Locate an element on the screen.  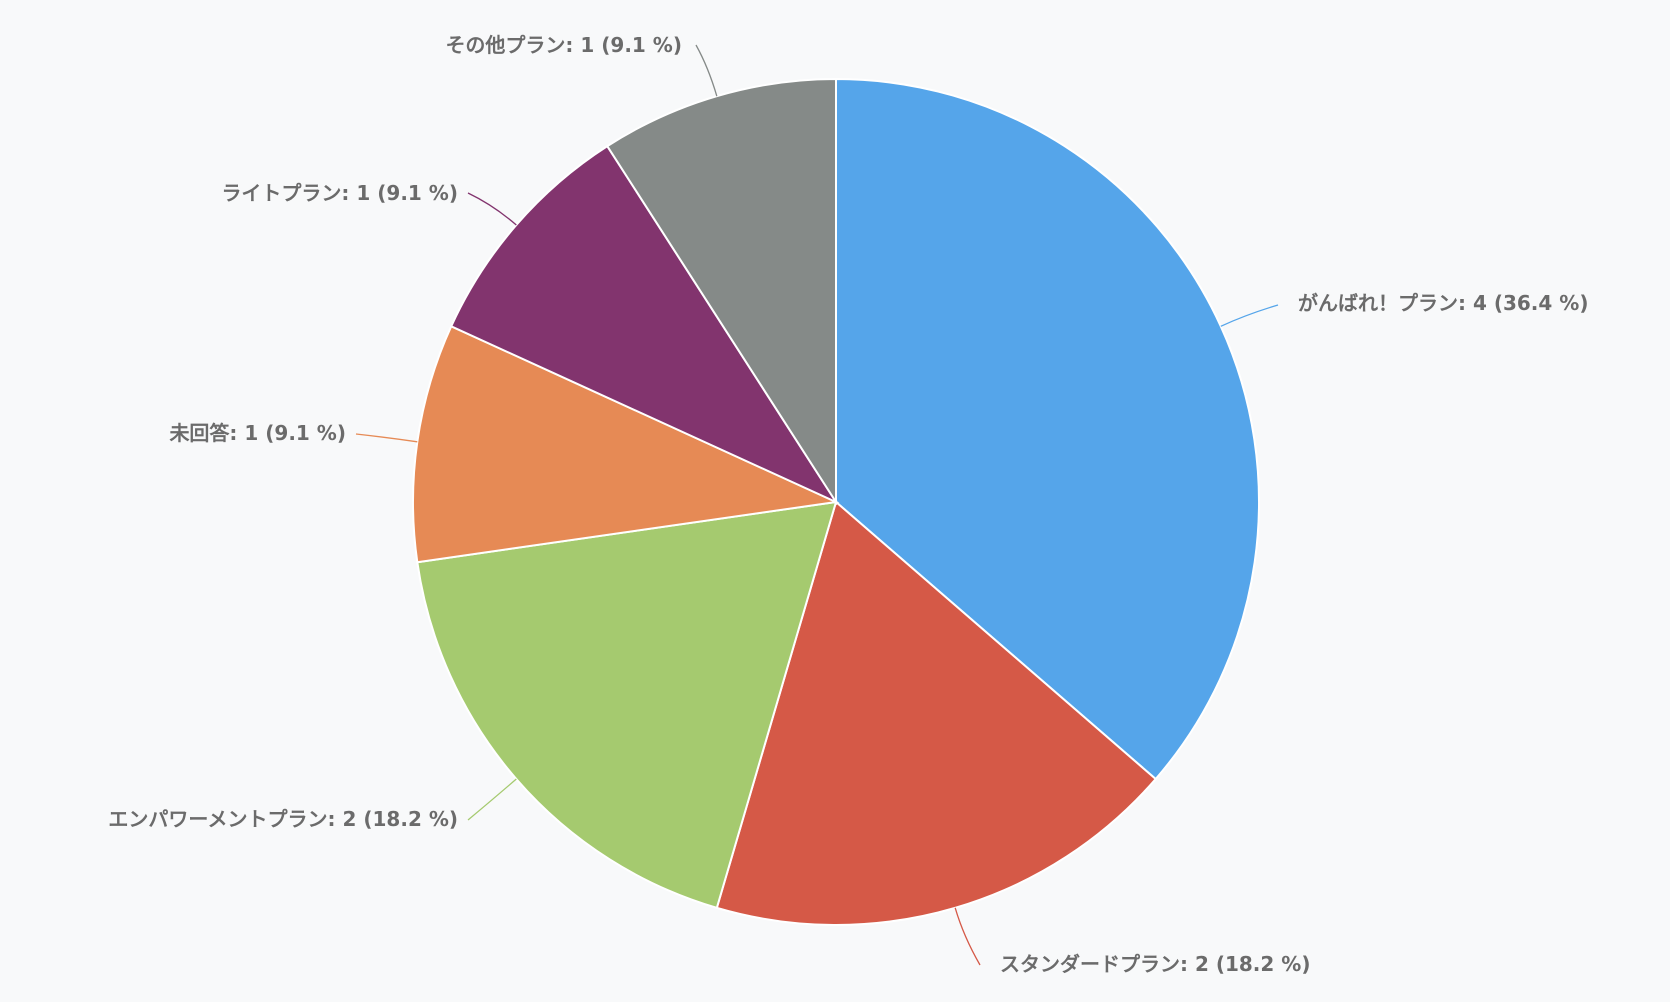
leader-line-unanswered is located at coordinates (386, 438).